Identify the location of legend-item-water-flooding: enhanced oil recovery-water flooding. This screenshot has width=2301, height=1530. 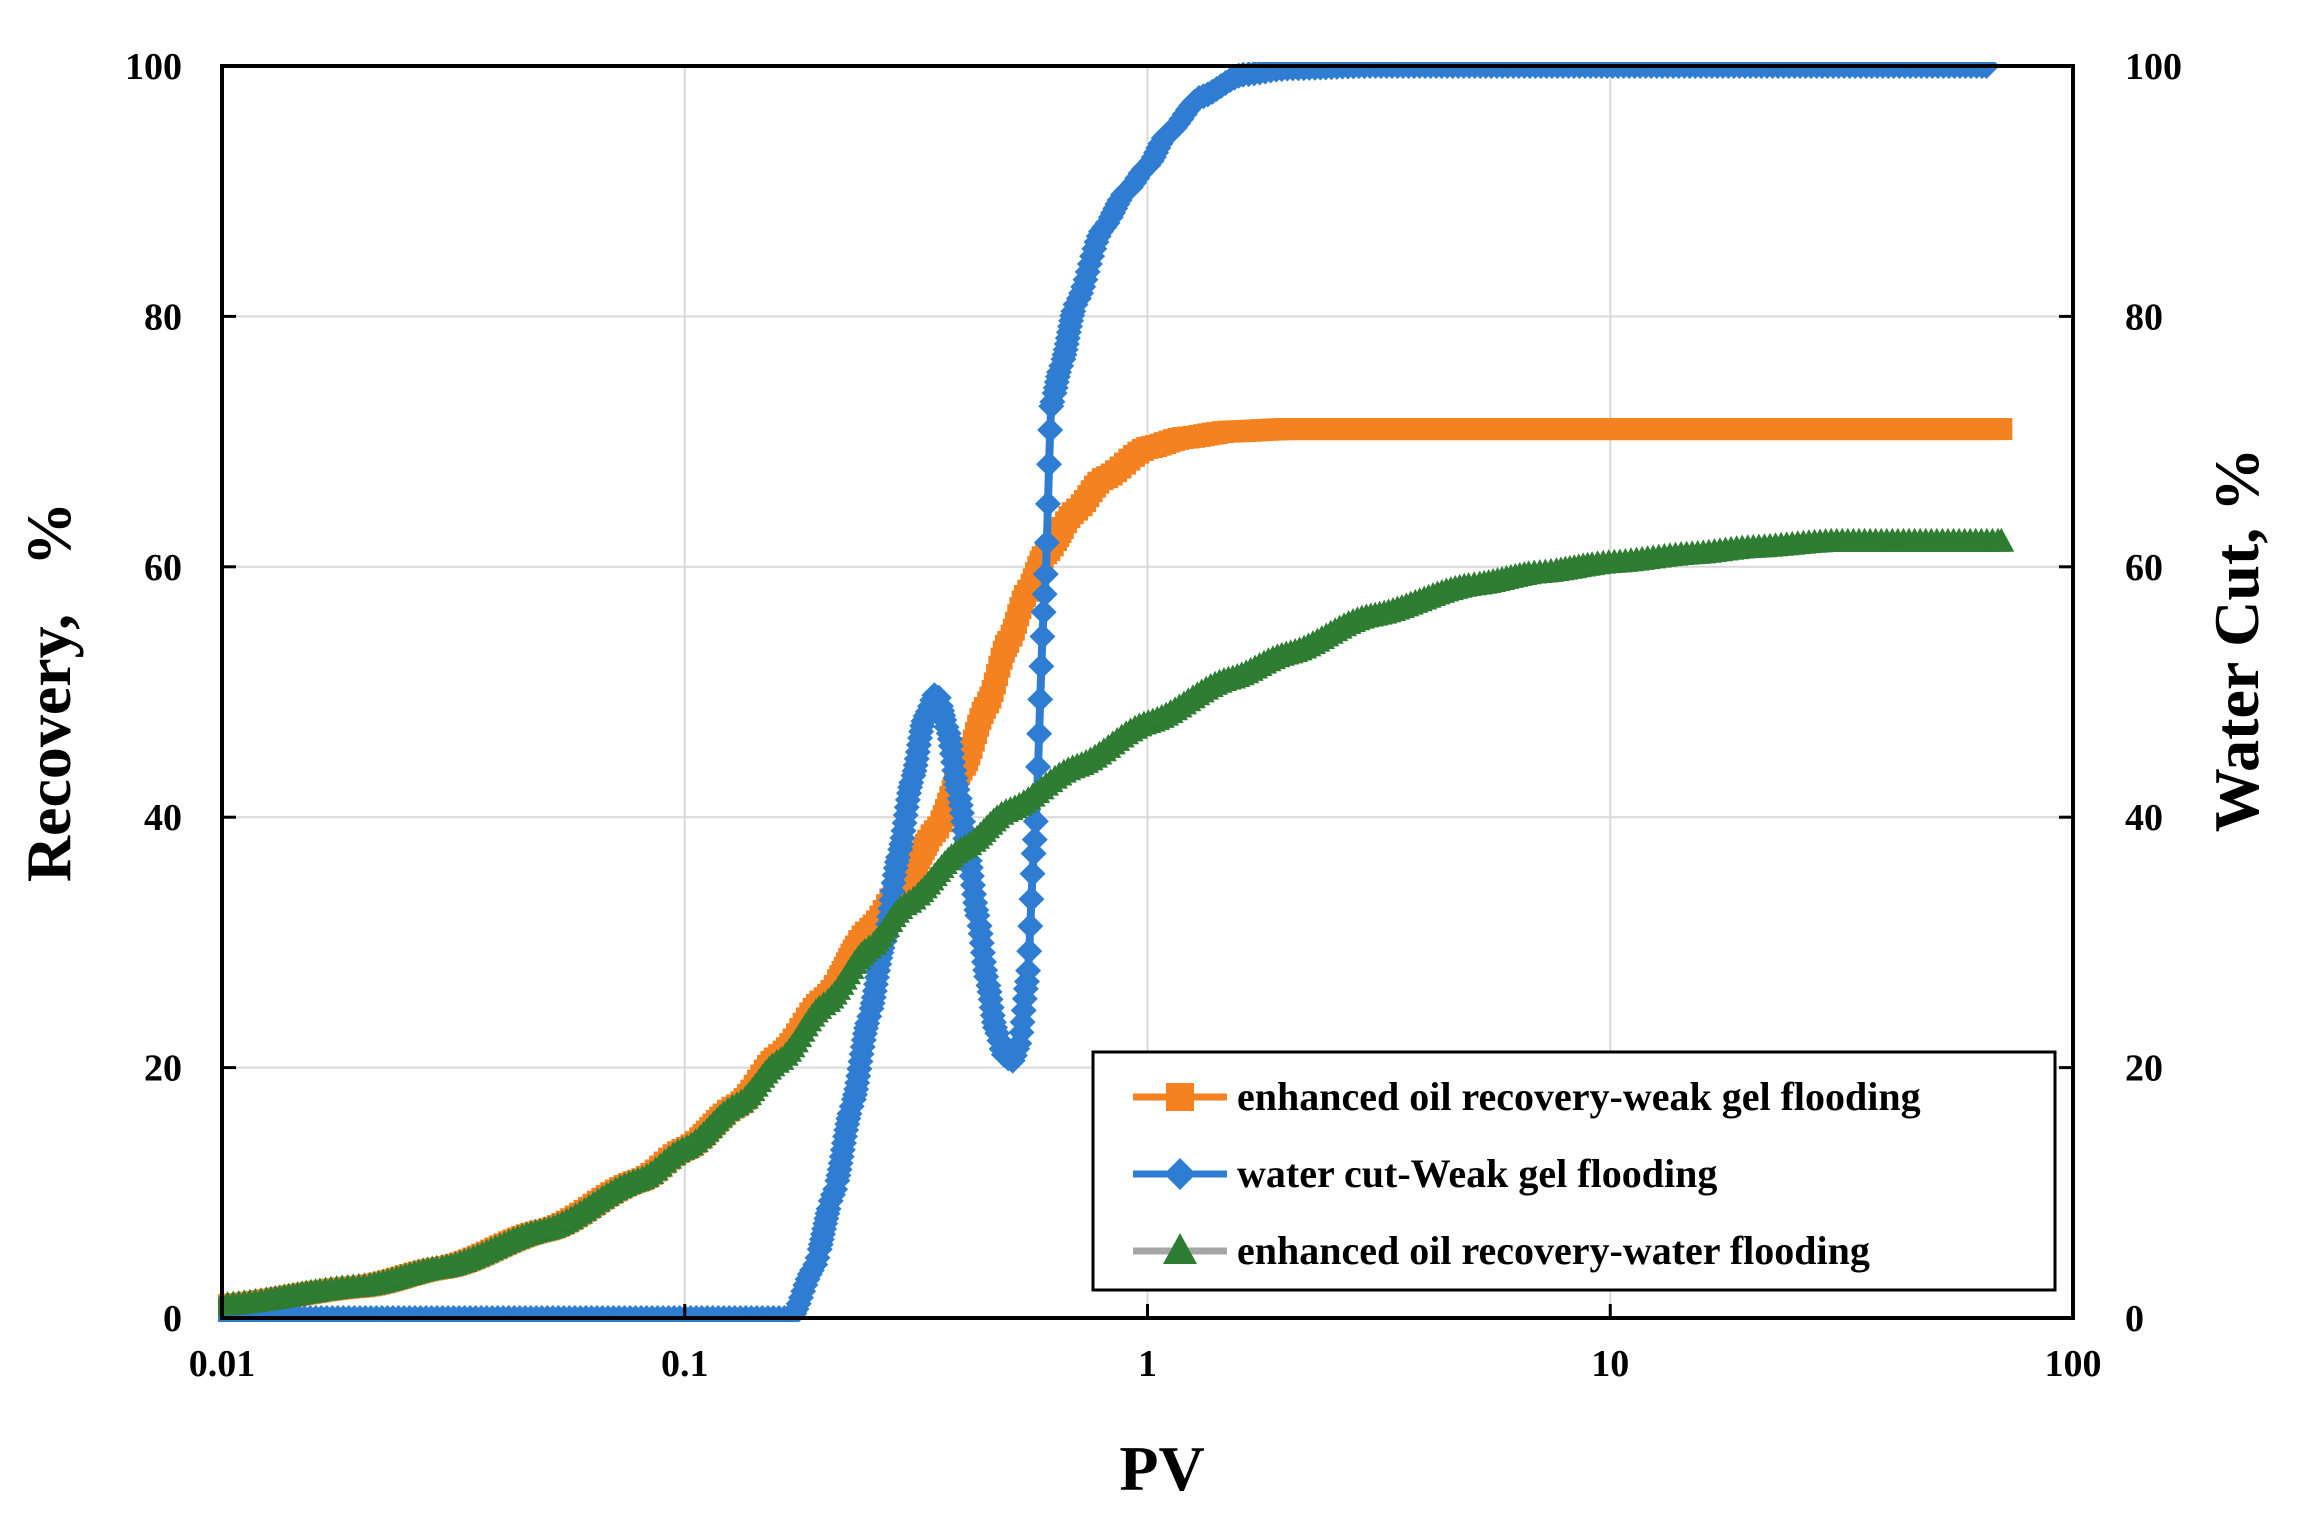
(1501, 1250).